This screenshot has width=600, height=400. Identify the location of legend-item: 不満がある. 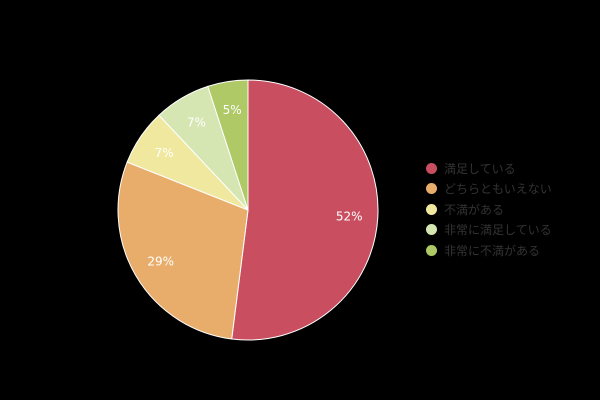
(489, 209).